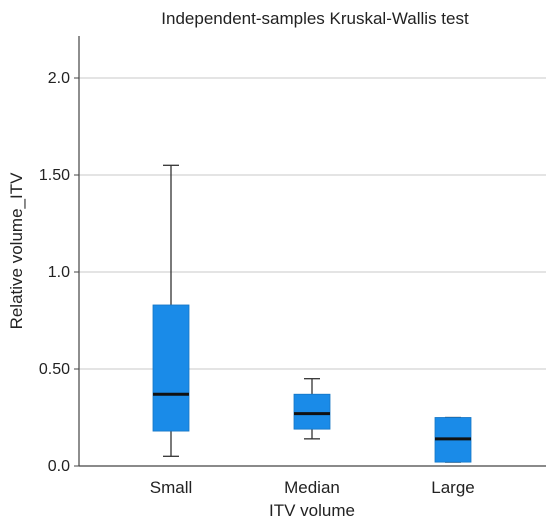 The width and height of the screenshot is (551, 527). What do you see at coordinates (54, 175) in the screenshot?
I see `y-tick-label: 1.50` at bounding box center [54, 175].